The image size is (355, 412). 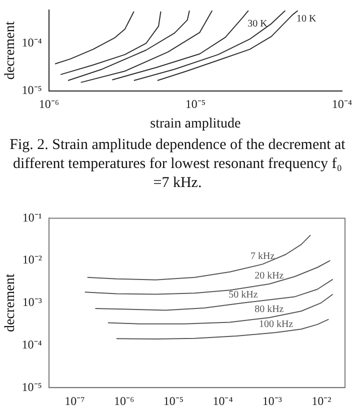 I want to click on series-label: 7 kHz, so click(x=263, y=256).